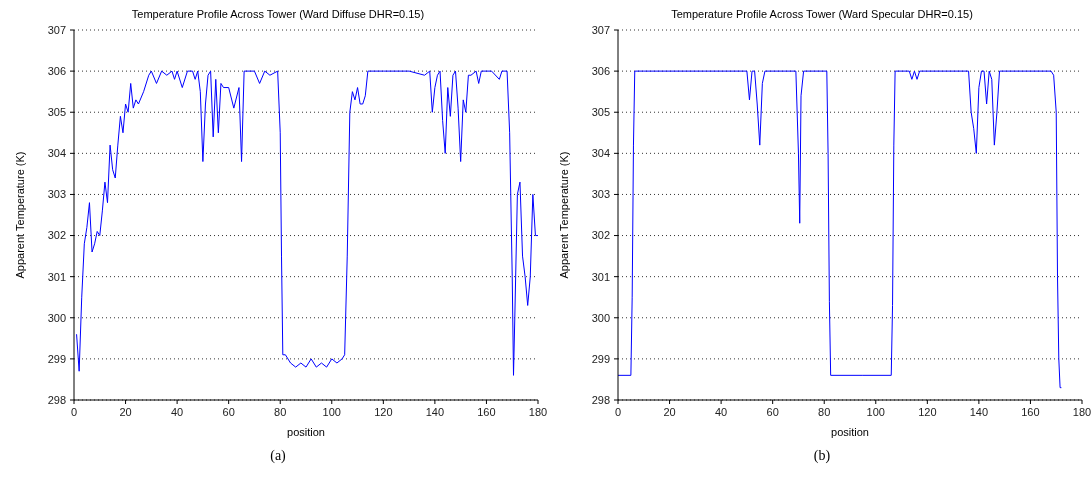 The height and width of the screenshot is (492, 1092). I want to click on text: (b), so click(822, 456).